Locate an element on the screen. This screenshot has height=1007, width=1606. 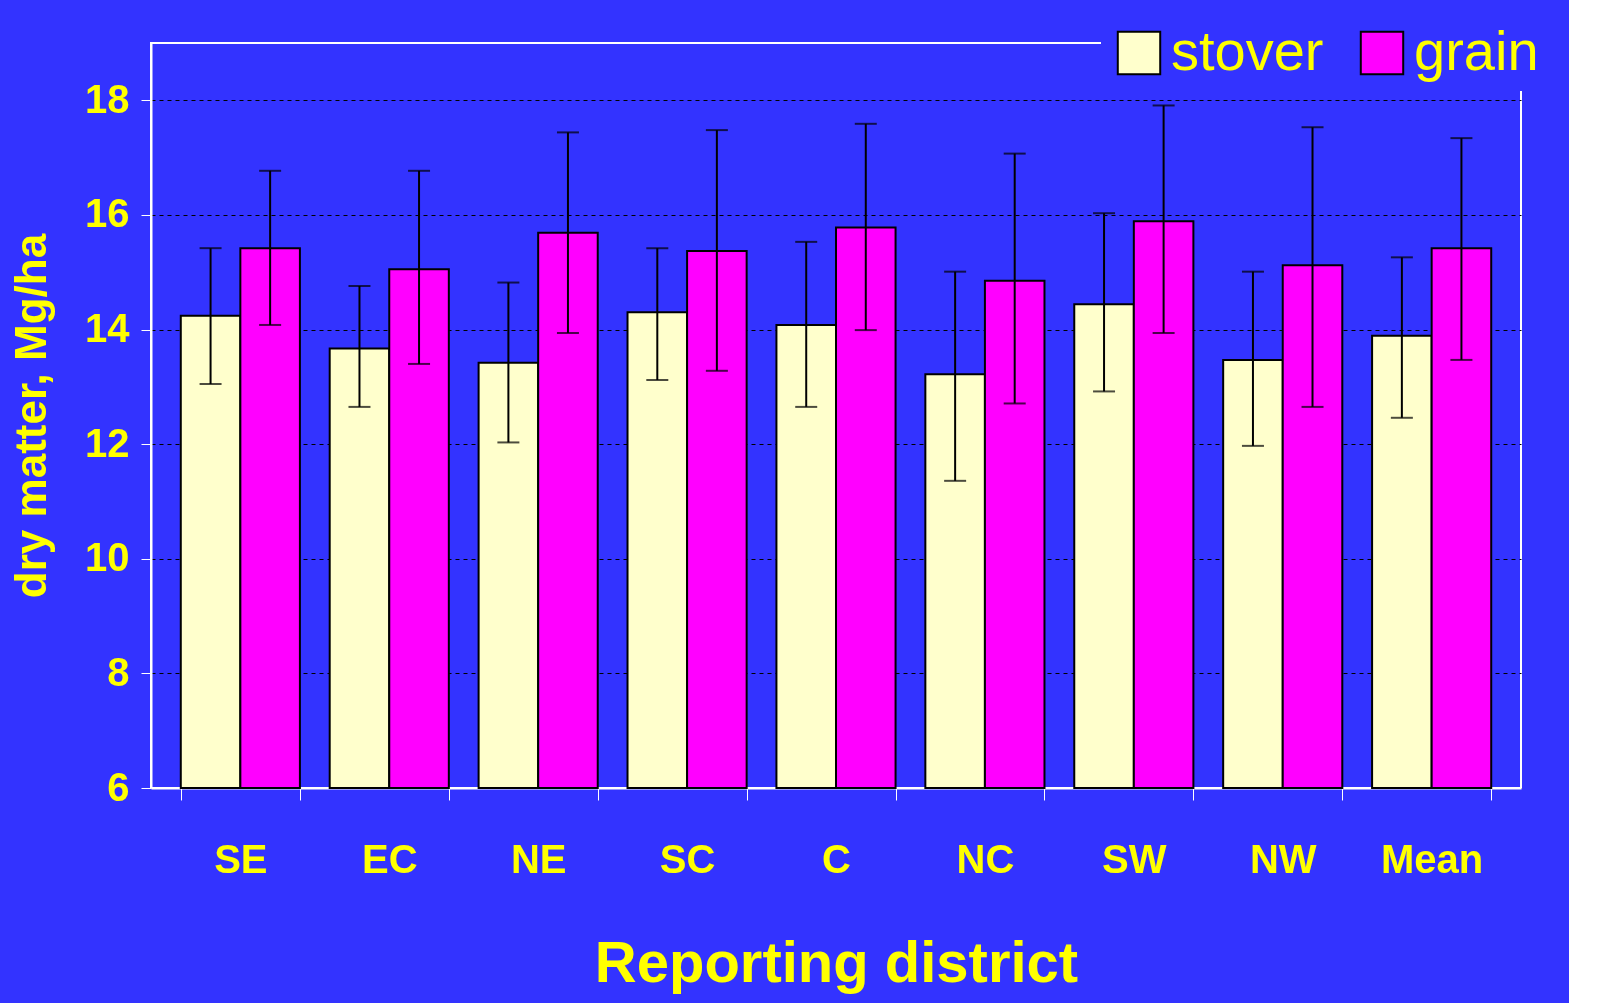
x-tick-label: Mean is located at coordinates (1432, 858).